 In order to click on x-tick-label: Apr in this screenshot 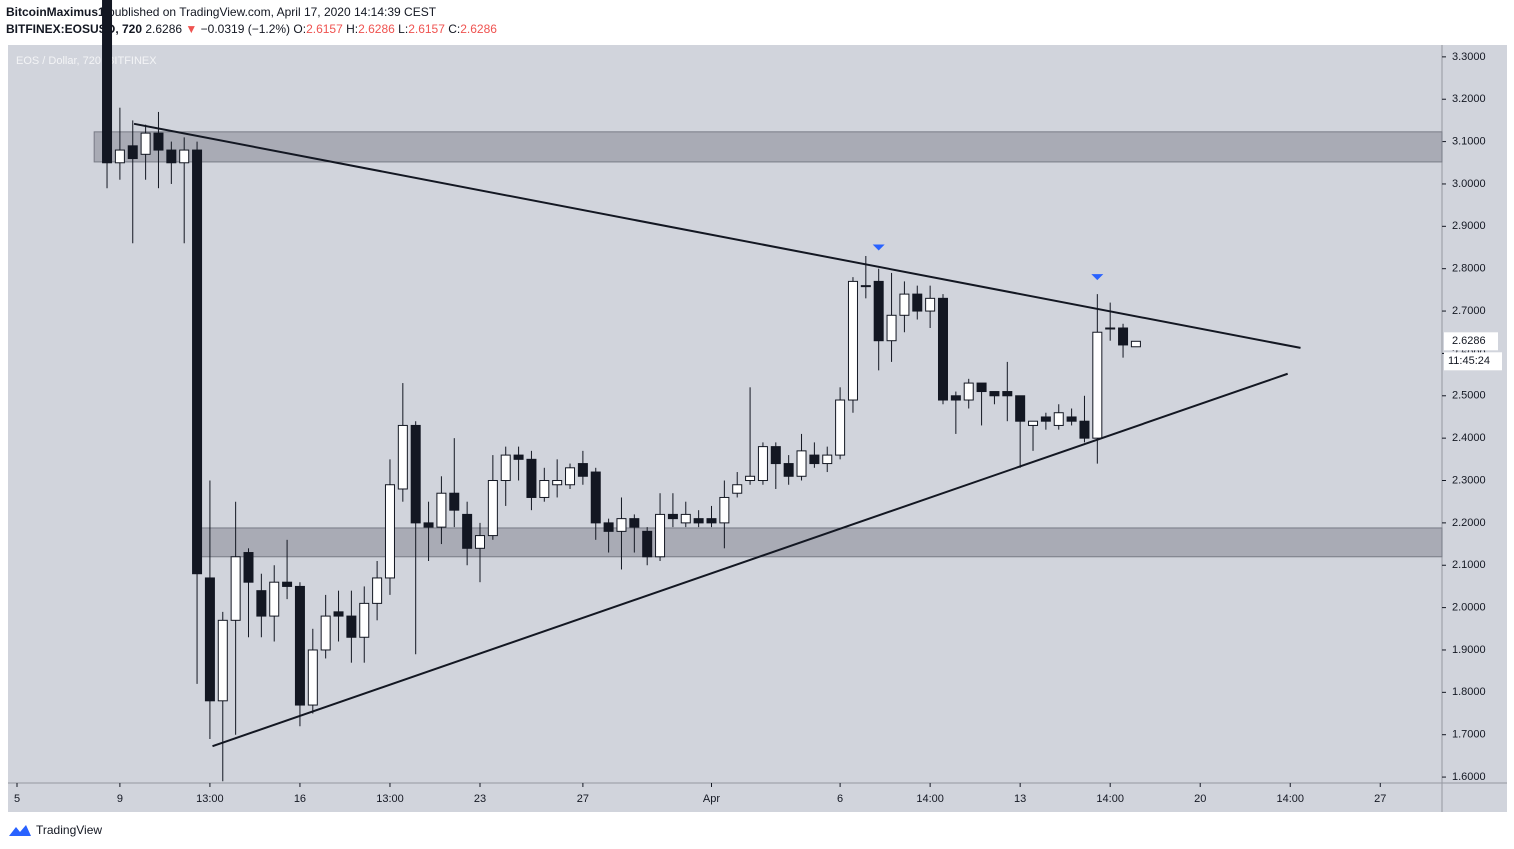, I will do `click(711, 799)`.